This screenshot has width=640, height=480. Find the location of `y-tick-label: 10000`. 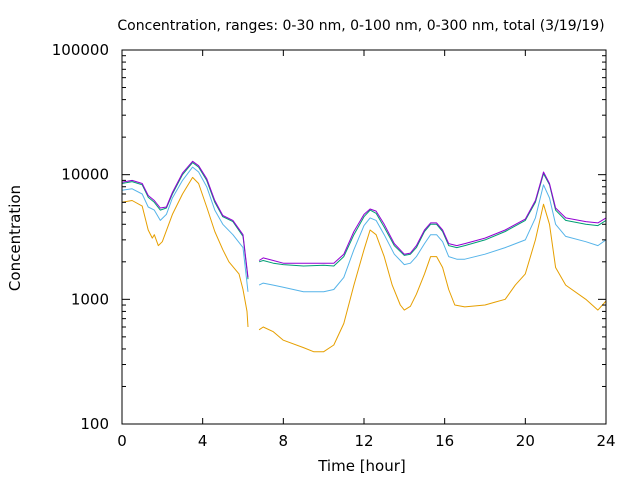

y-tick-label: 10000 is located at coordinates (85, 175).